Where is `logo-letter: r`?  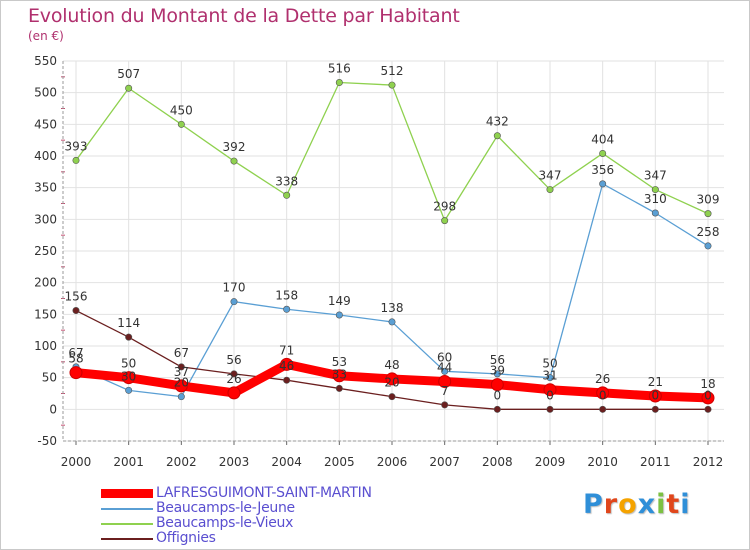
logo-letter: r is located at coordinates (611, 504).